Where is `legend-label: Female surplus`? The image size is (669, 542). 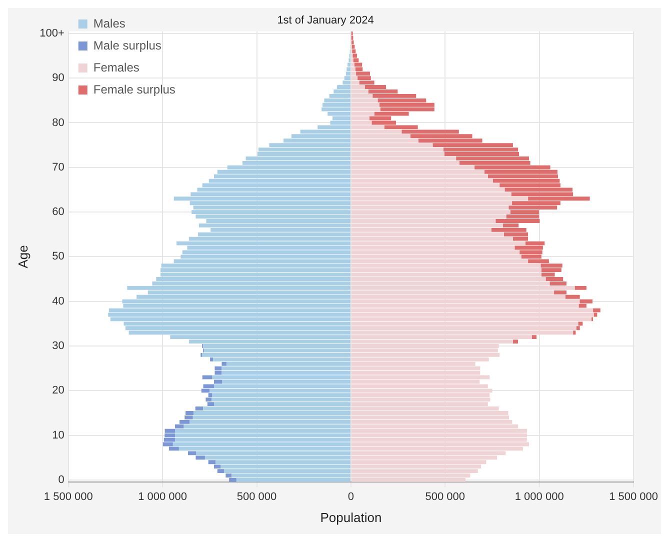
legend-label: Female surplus is located at coordinates (134, 89).